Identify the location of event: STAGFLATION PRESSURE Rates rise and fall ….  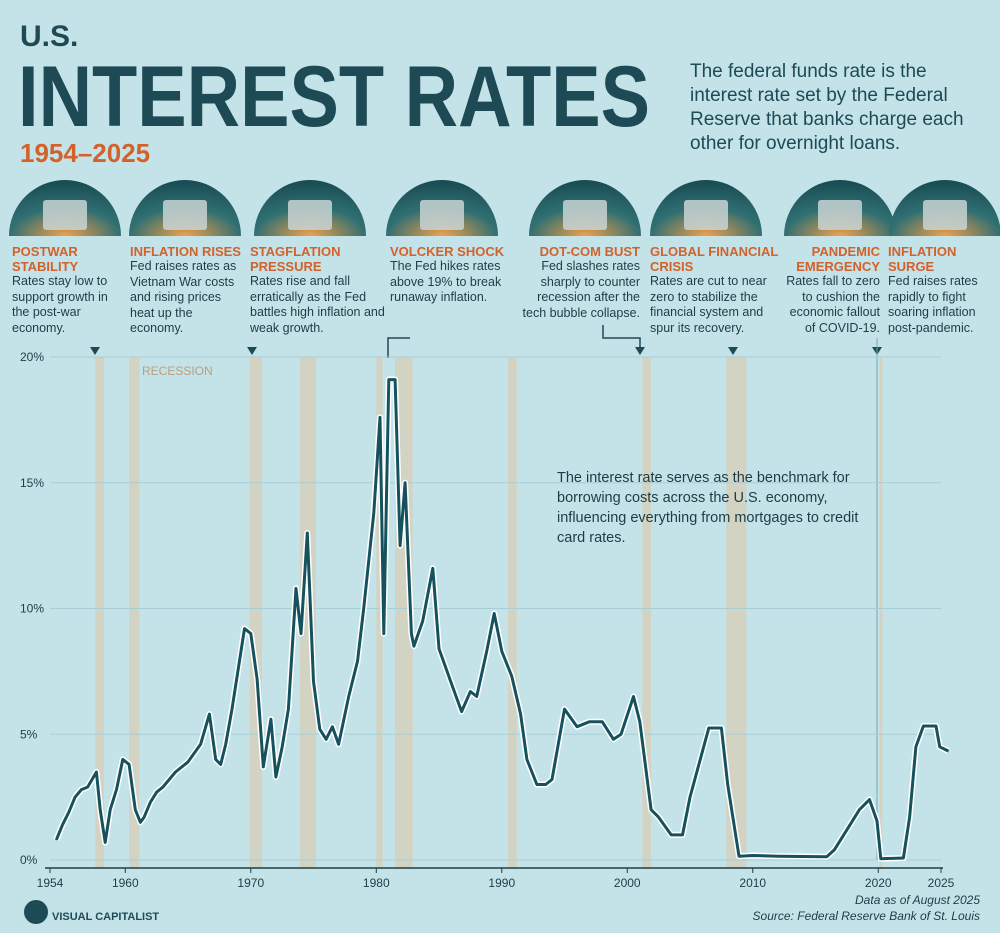
(317, 290).